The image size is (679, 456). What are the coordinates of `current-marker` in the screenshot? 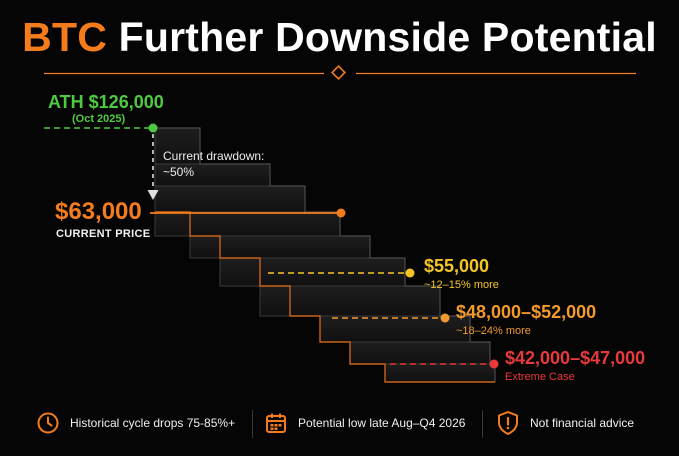 It's located at (341, 213).